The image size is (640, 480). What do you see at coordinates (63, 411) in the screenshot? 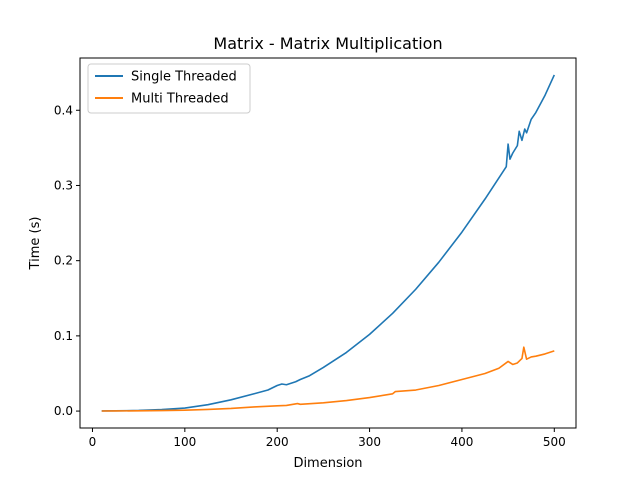
I see `y-tick-label: 0.0` at bounding box center [63, 411].